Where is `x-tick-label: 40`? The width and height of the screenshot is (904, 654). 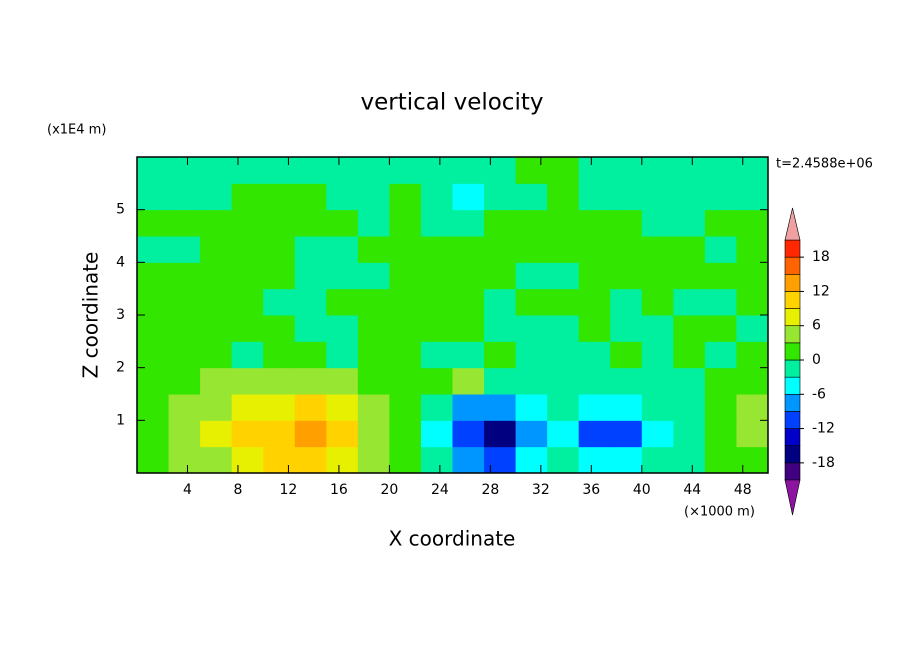 x-tick-label: 40 is located at coordinates (642, 490).